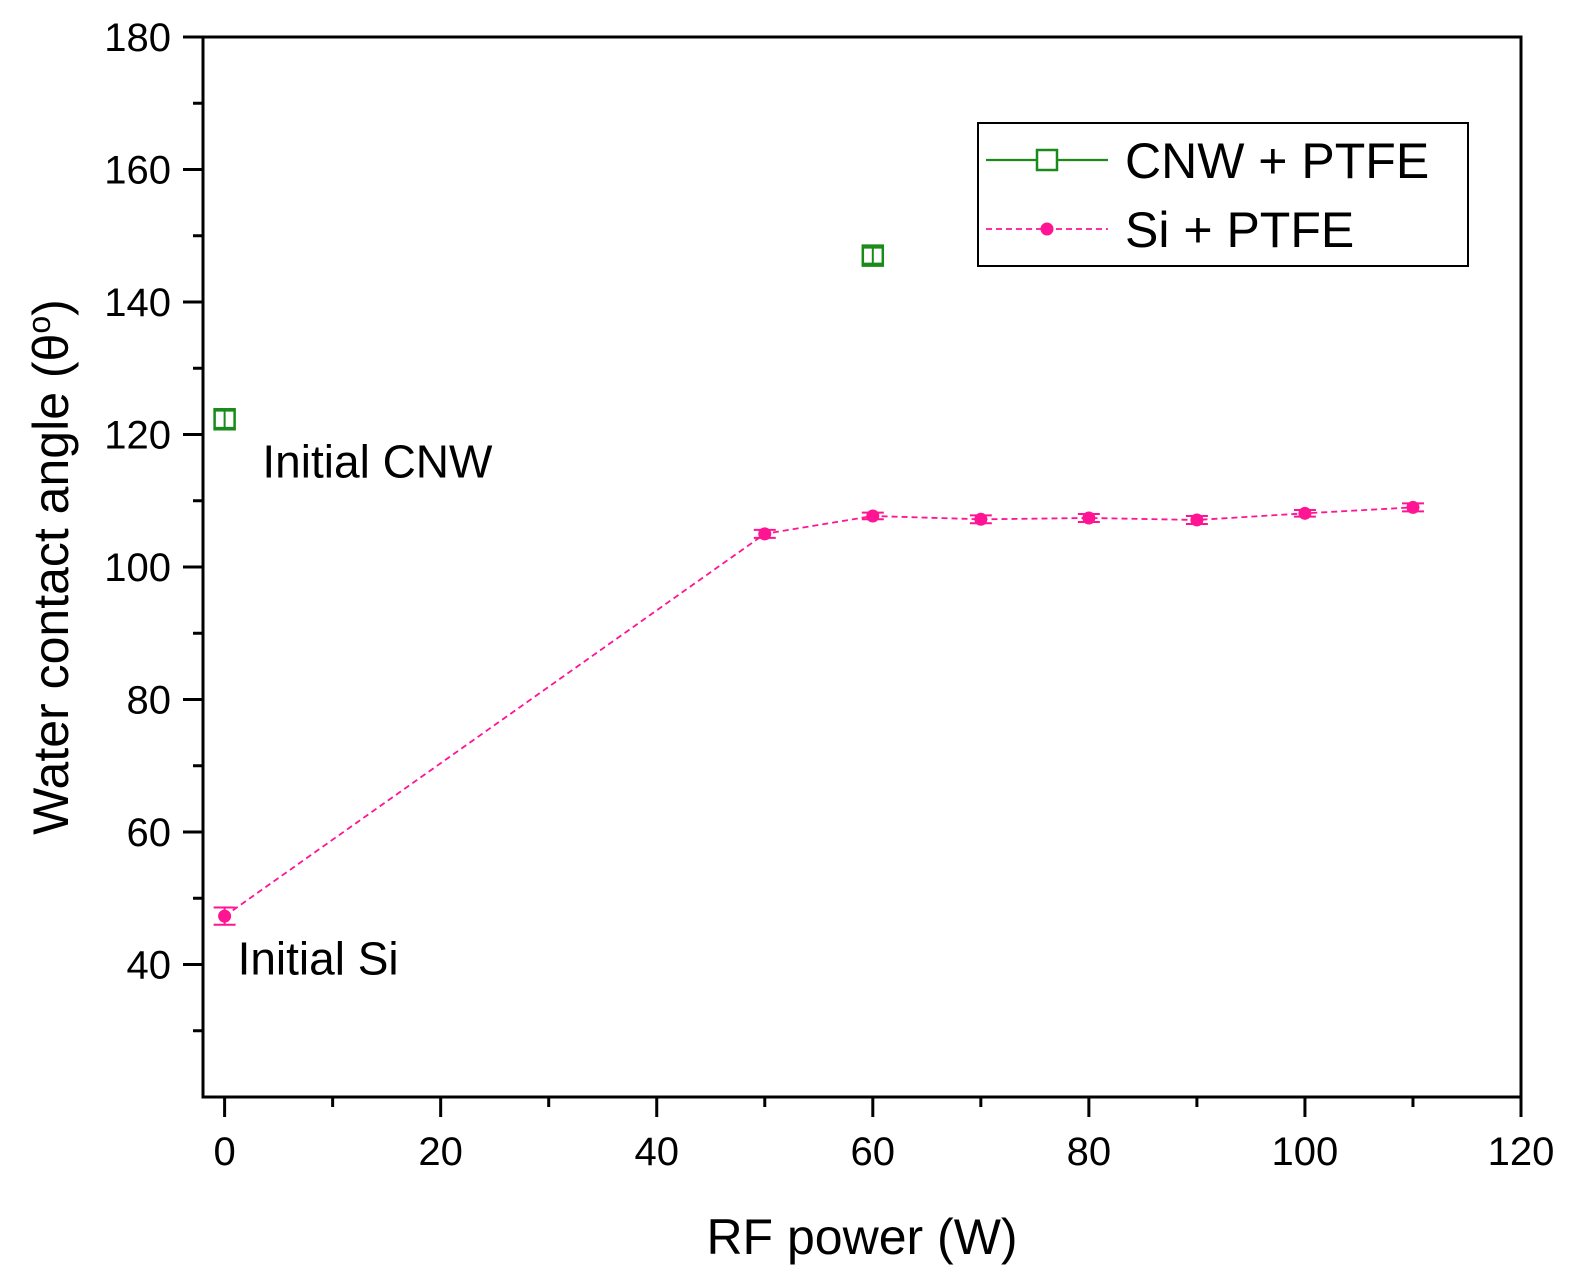  Describe the element at coordinates (149, 701) in the screenshot. I see `y-tick-label: 80` at that location.